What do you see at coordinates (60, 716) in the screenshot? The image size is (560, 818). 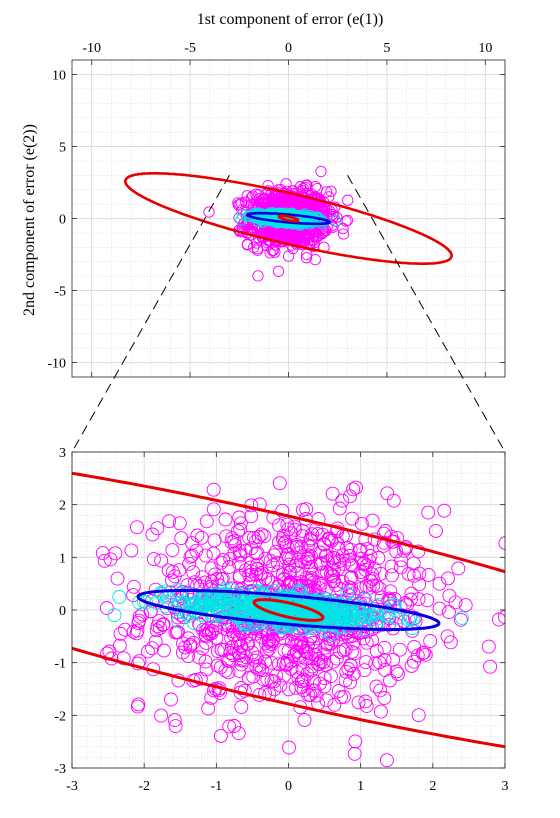 I see `y-tick-label: -2` at bounding box center [60, 716].